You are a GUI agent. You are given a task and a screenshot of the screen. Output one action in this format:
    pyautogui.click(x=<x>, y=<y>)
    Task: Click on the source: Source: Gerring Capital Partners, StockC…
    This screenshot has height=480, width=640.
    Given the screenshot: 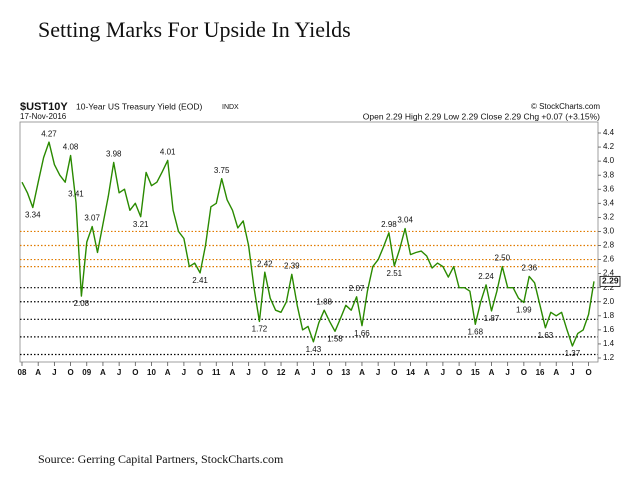 What is the action you would take?
    pyautogui.click(x=161, y=459)
    